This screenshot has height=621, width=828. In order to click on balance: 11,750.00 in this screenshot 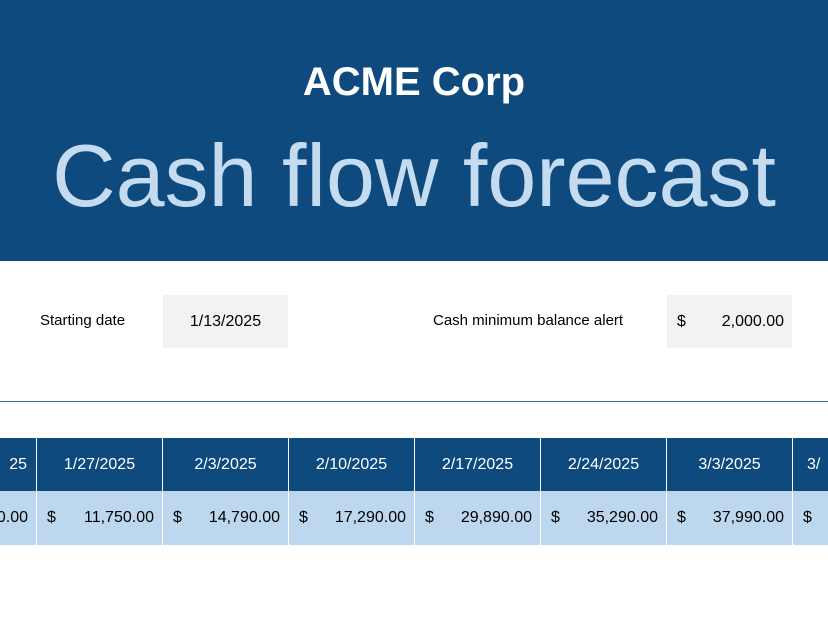, I will do `click(119, 517)`.